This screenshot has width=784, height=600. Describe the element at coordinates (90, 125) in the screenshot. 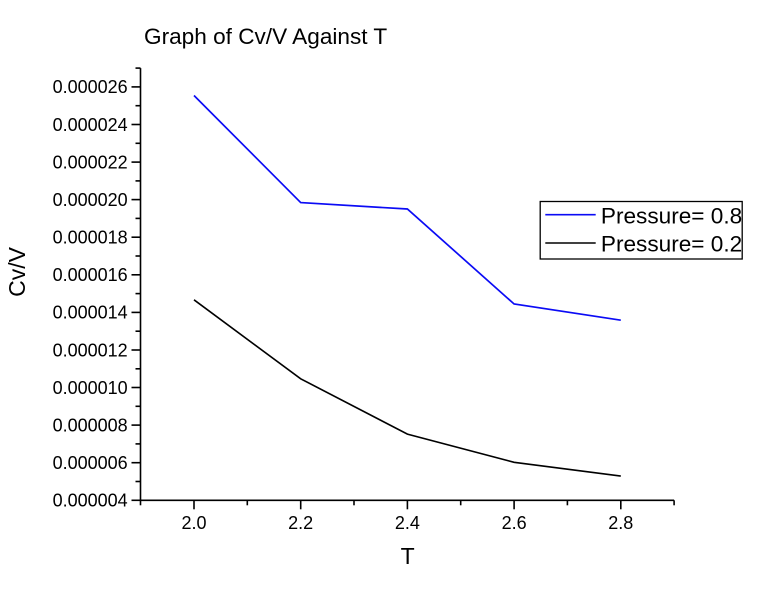

I see `svg-text: 0.000024` at that location.